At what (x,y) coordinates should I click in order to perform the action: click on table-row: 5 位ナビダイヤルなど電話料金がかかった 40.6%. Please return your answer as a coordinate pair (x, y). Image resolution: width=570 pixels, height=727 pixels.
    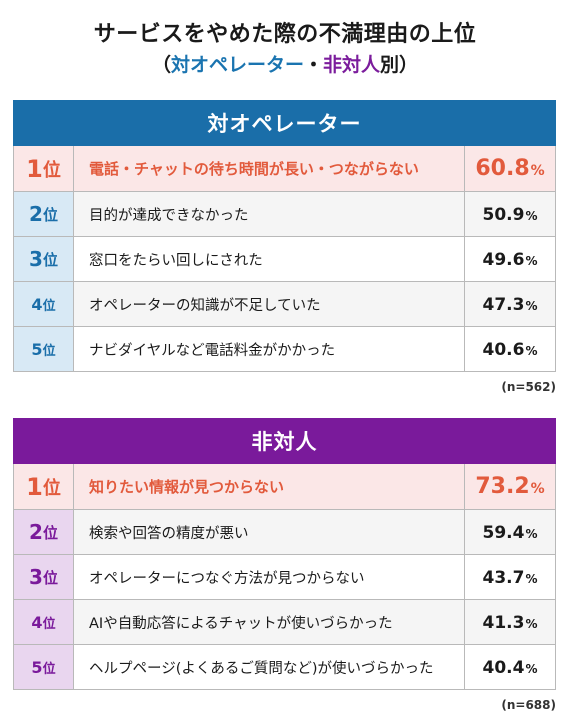
    Looking at the image, I should click on (284, 348).